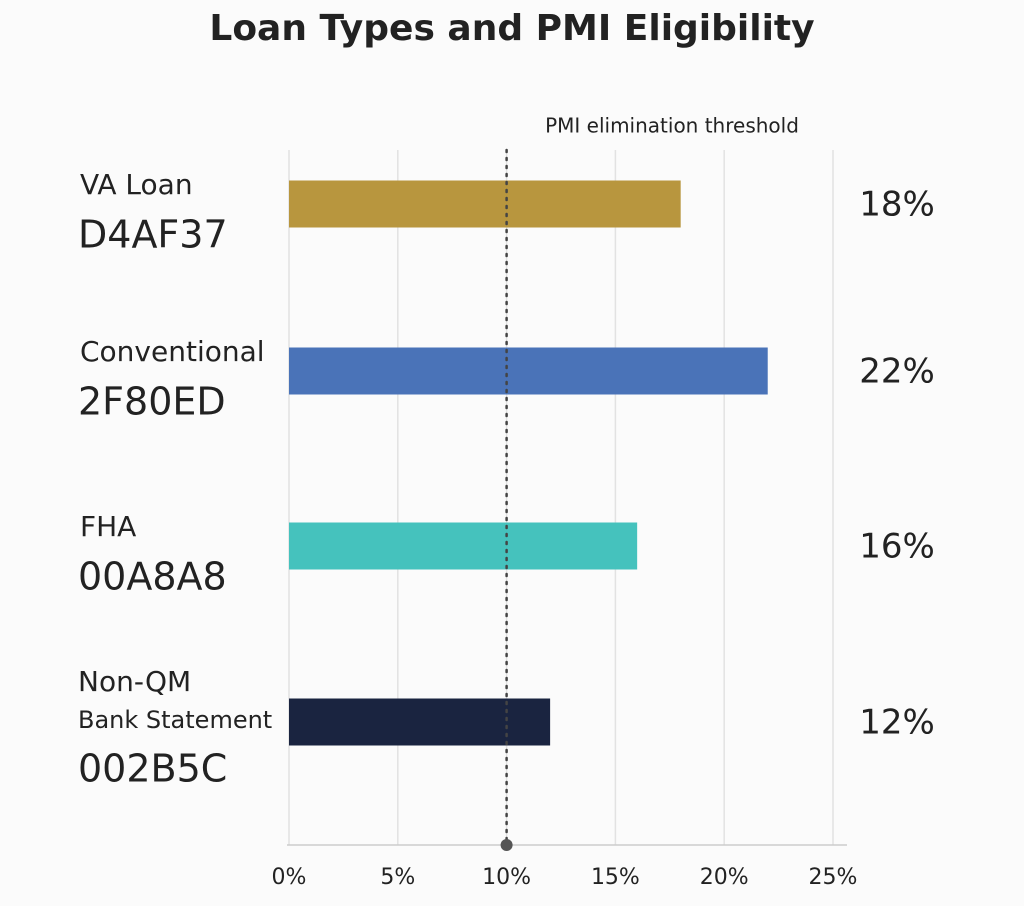 This screenshot has height=906, width=1024. I want to click on category-label: Bank Statement, so click(175, 720).